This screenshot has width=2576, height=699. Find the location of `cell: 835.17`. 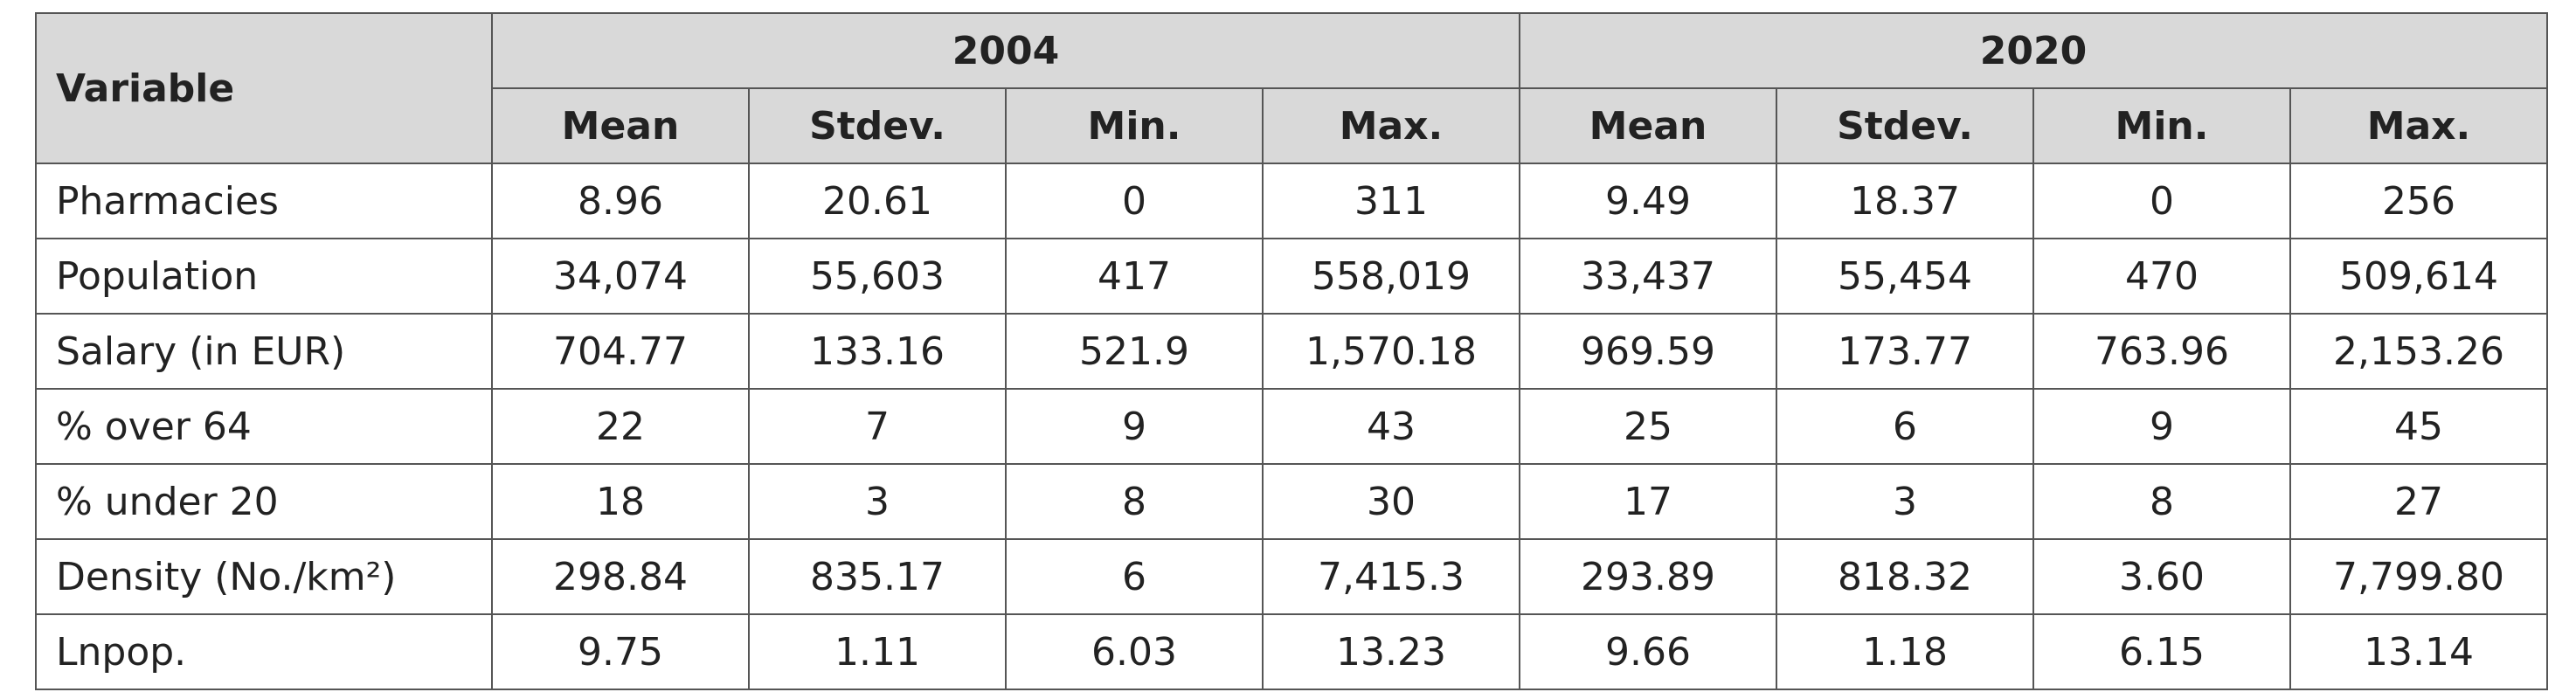

cell: 835.17 is located at coordinates (877, 577).